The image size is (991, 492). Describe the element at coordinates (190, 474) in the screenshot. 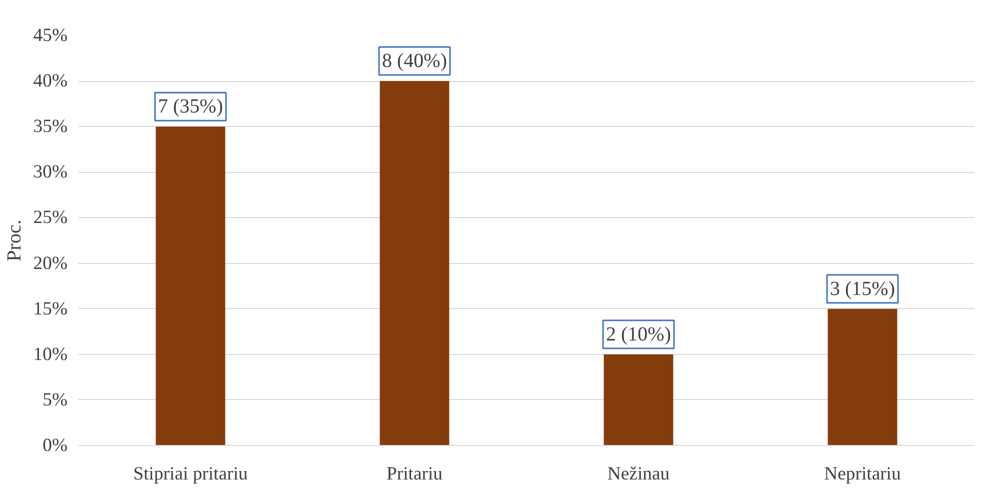

I see `x-tick-label: Stipriai pritariu` at that location.